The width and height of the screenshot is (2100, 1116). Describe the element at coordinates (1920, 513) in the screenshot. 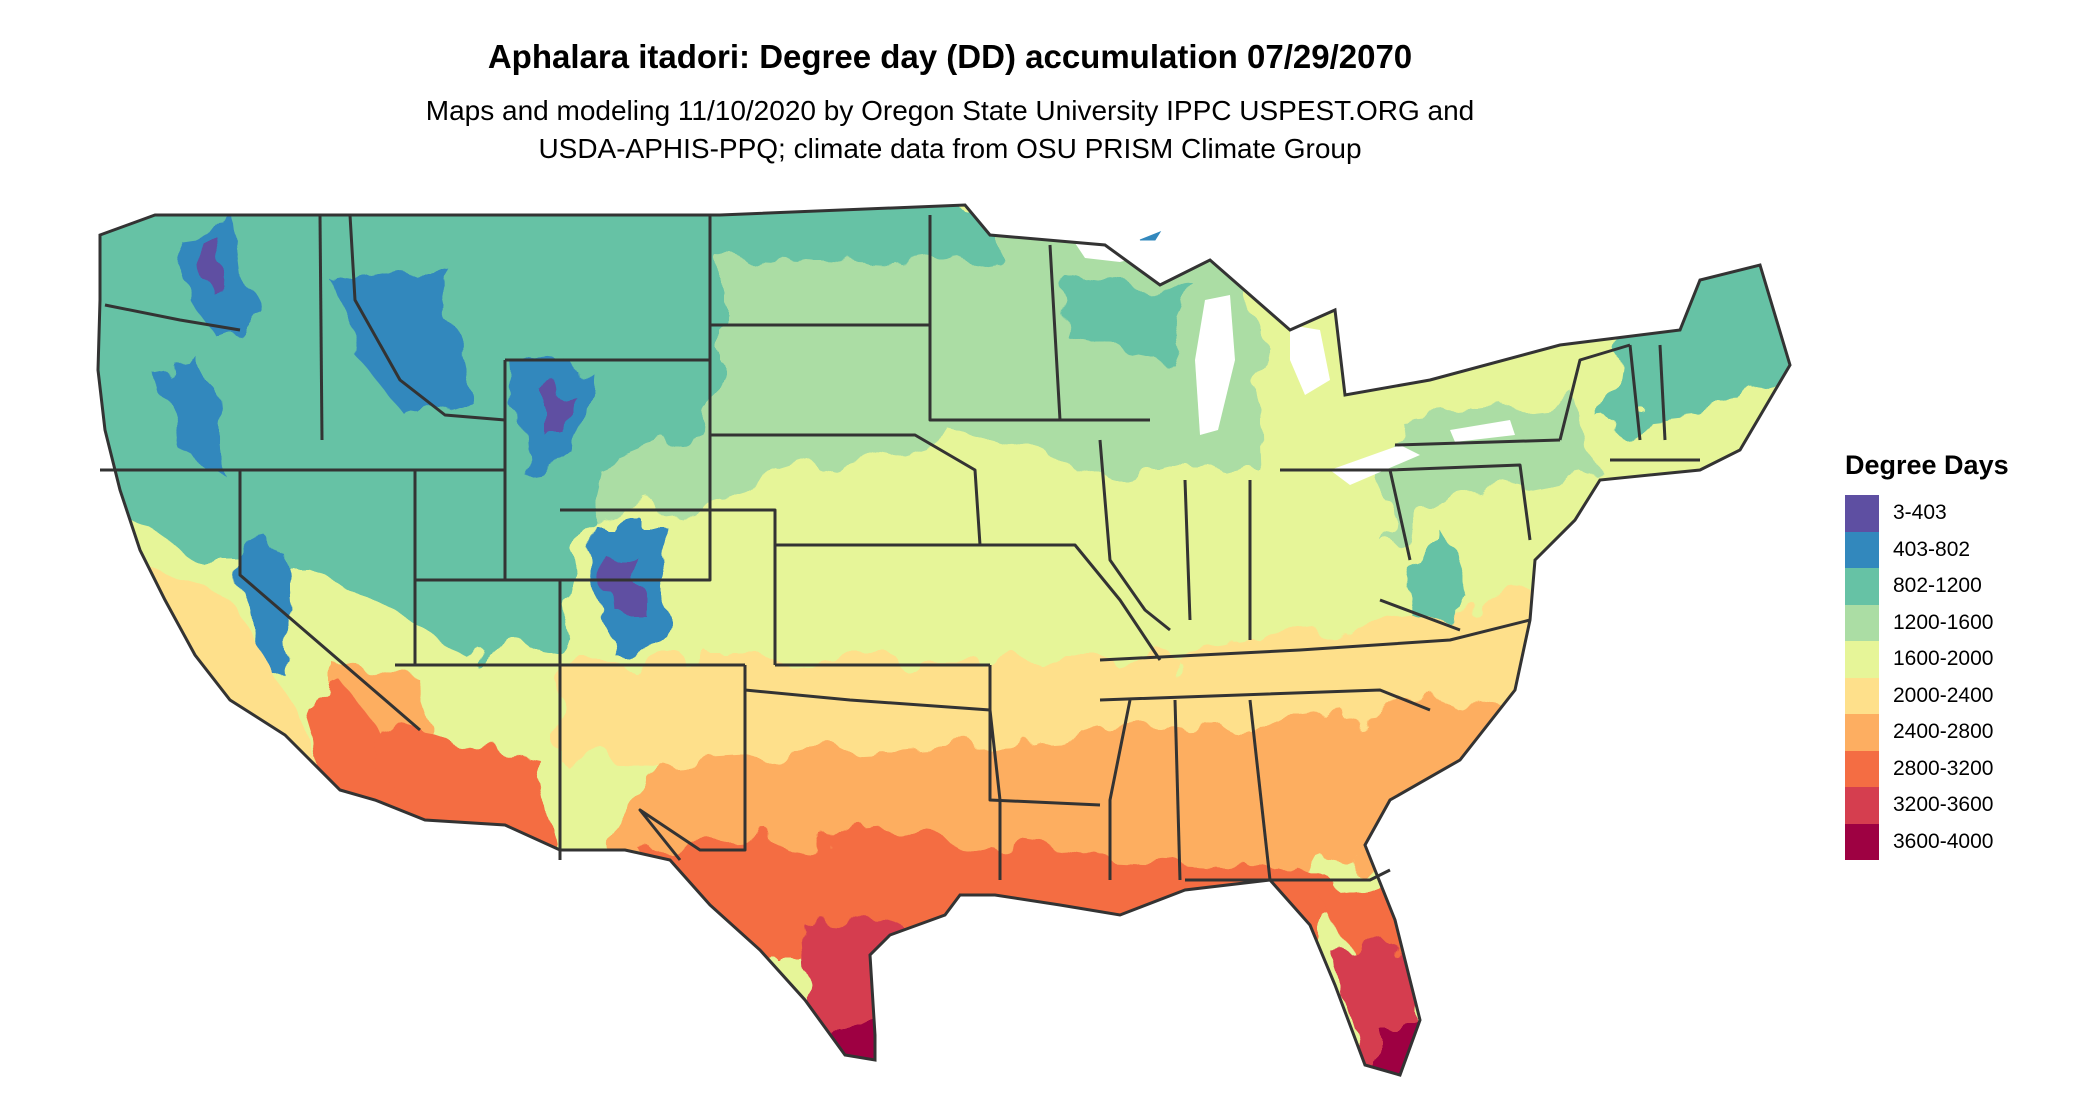

I see `legend-label: 3-403` at that location.